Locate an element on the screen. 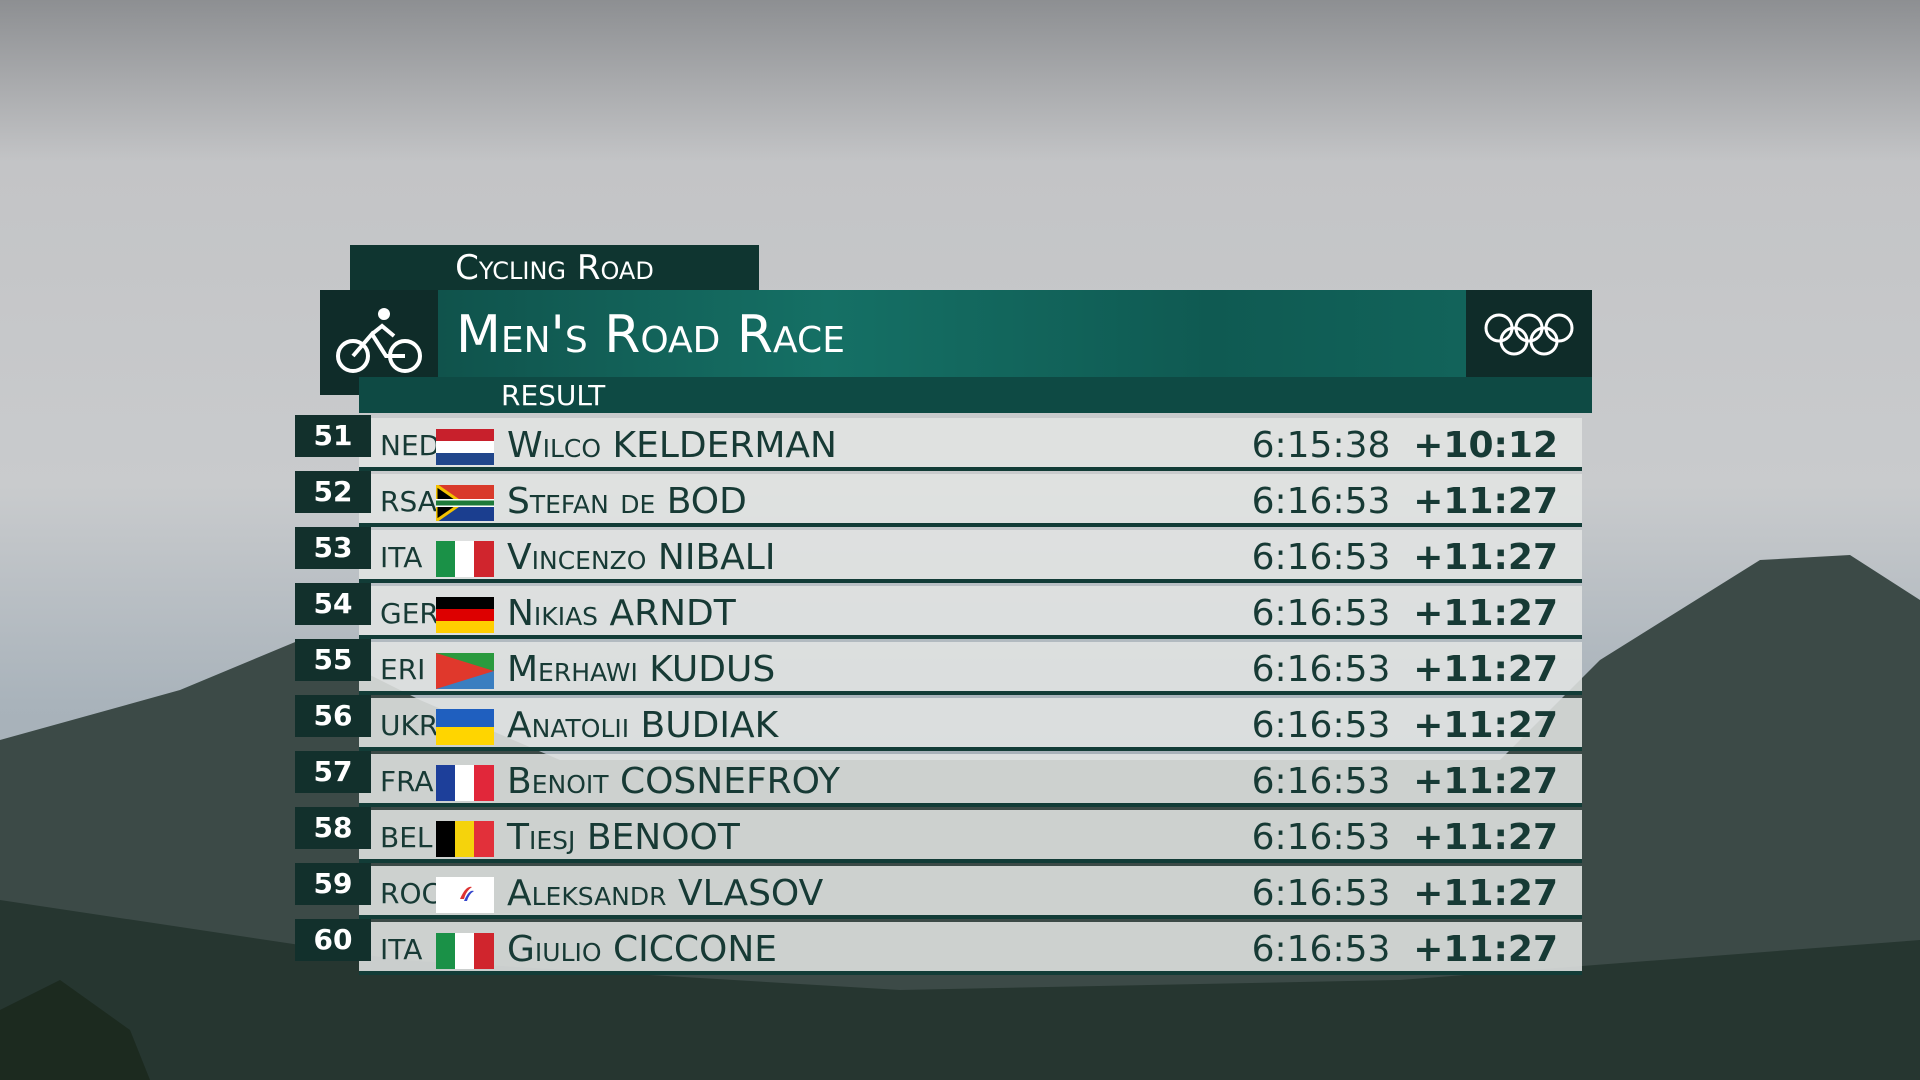 The image size is (1920, 1080). rank: 57 is located at coordinates (333, 772).